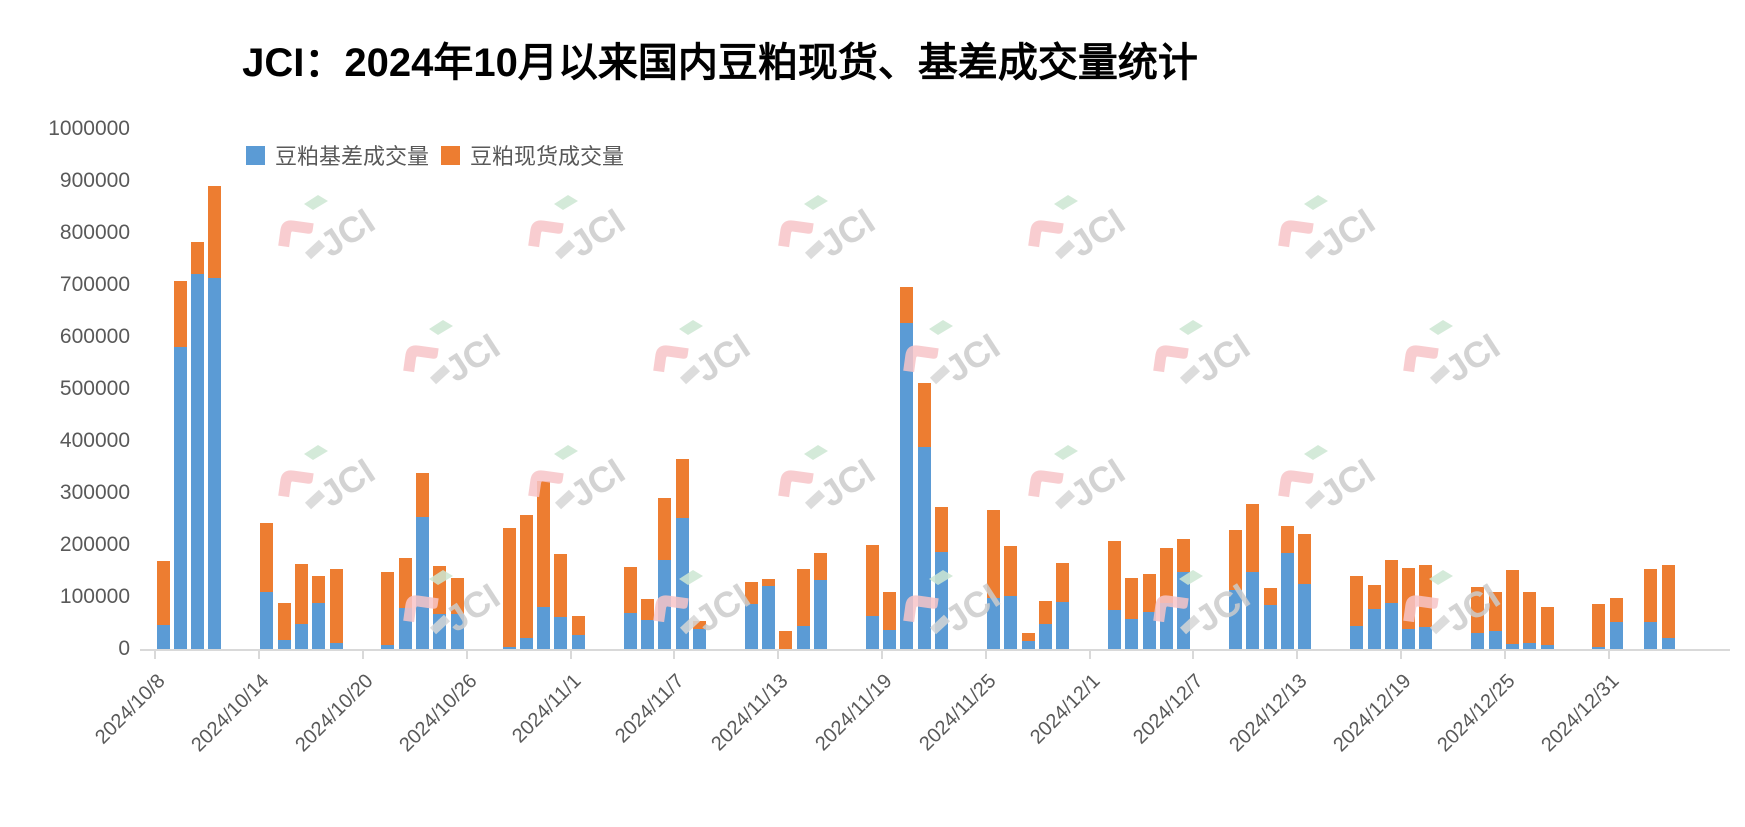 The height and width of the screenshot is (827, 1745). What do you see at coordinates (94, 440) in the screenshot?
I see `y-axis-tick-label: 400000` at bounding box center [94, 440].